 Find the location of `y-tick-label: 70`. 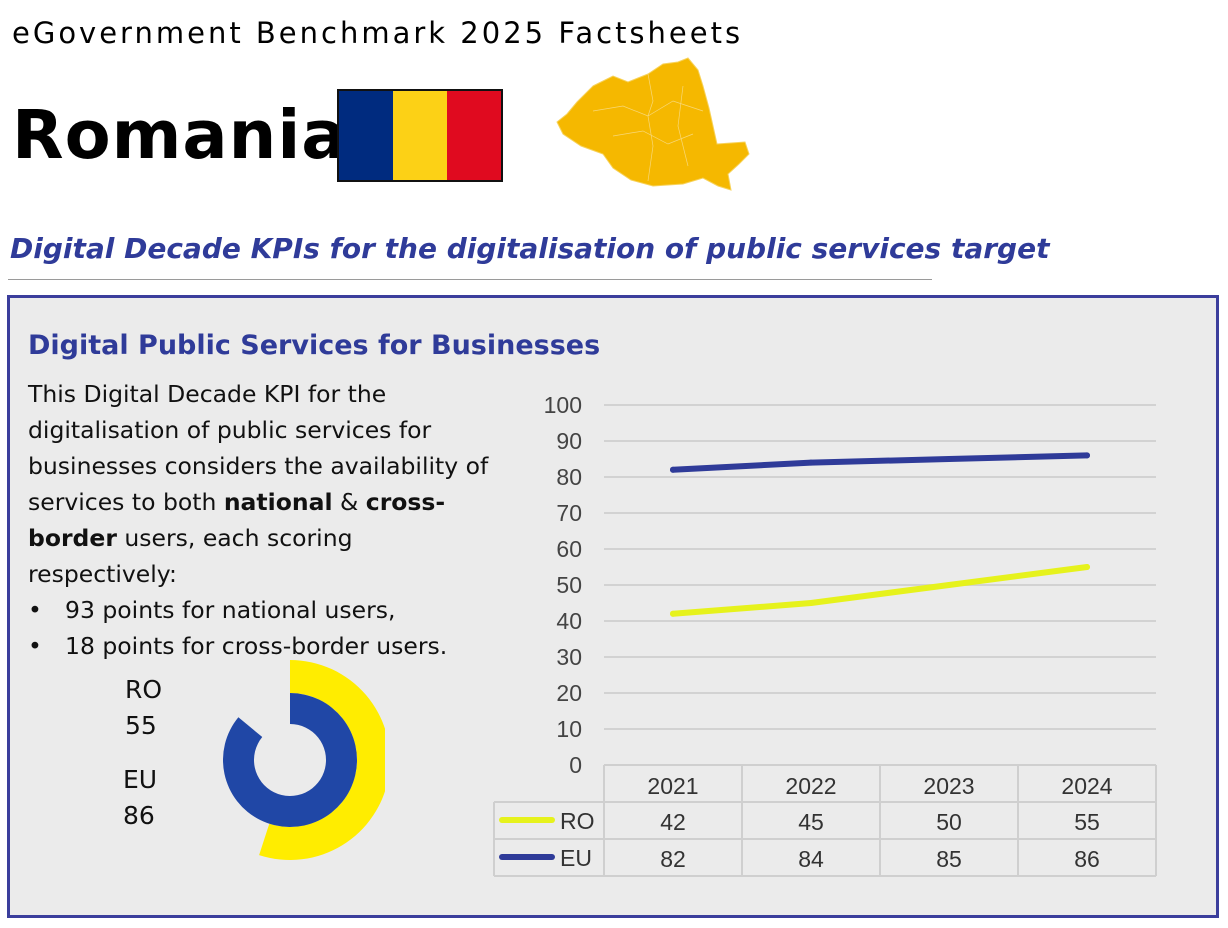

y-tick-label: 70 is located at coordinates (569, 513).